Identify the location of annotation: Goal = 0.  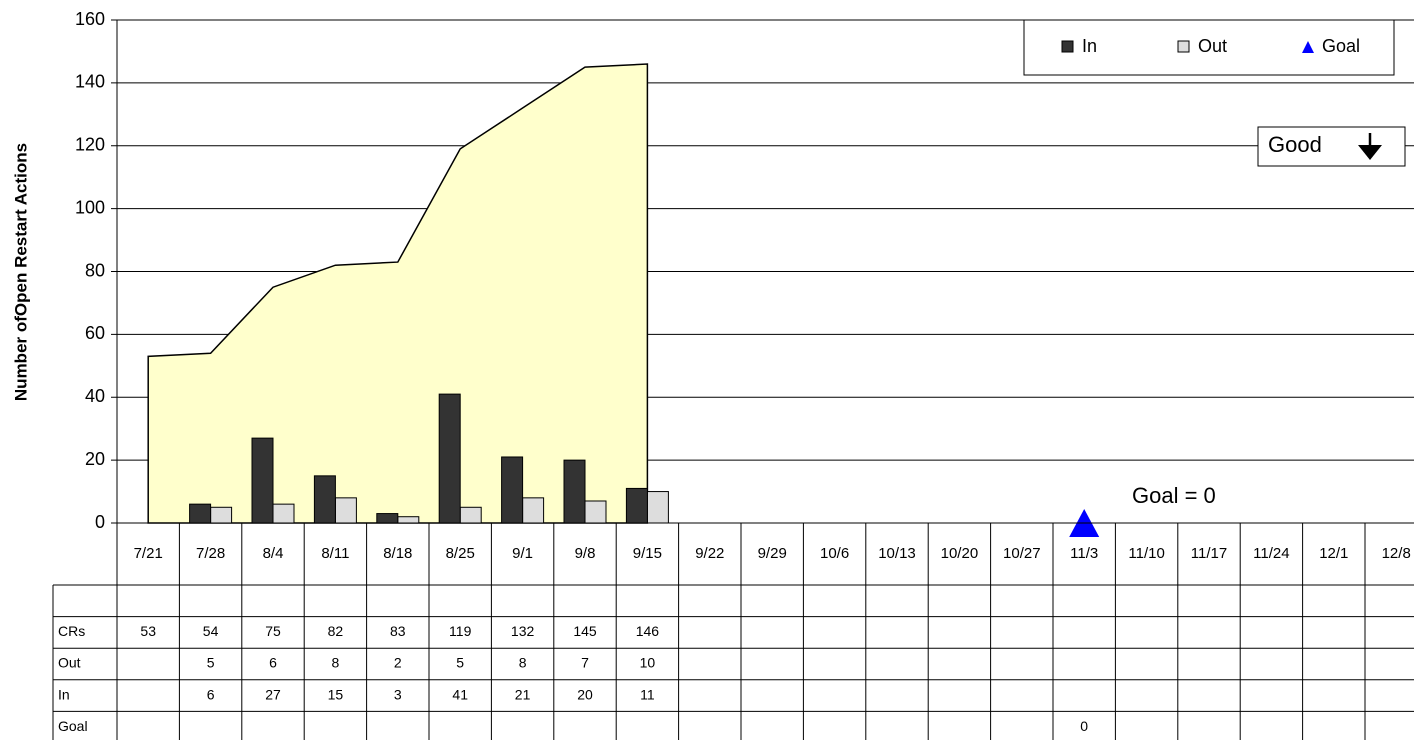
(1174, 495).